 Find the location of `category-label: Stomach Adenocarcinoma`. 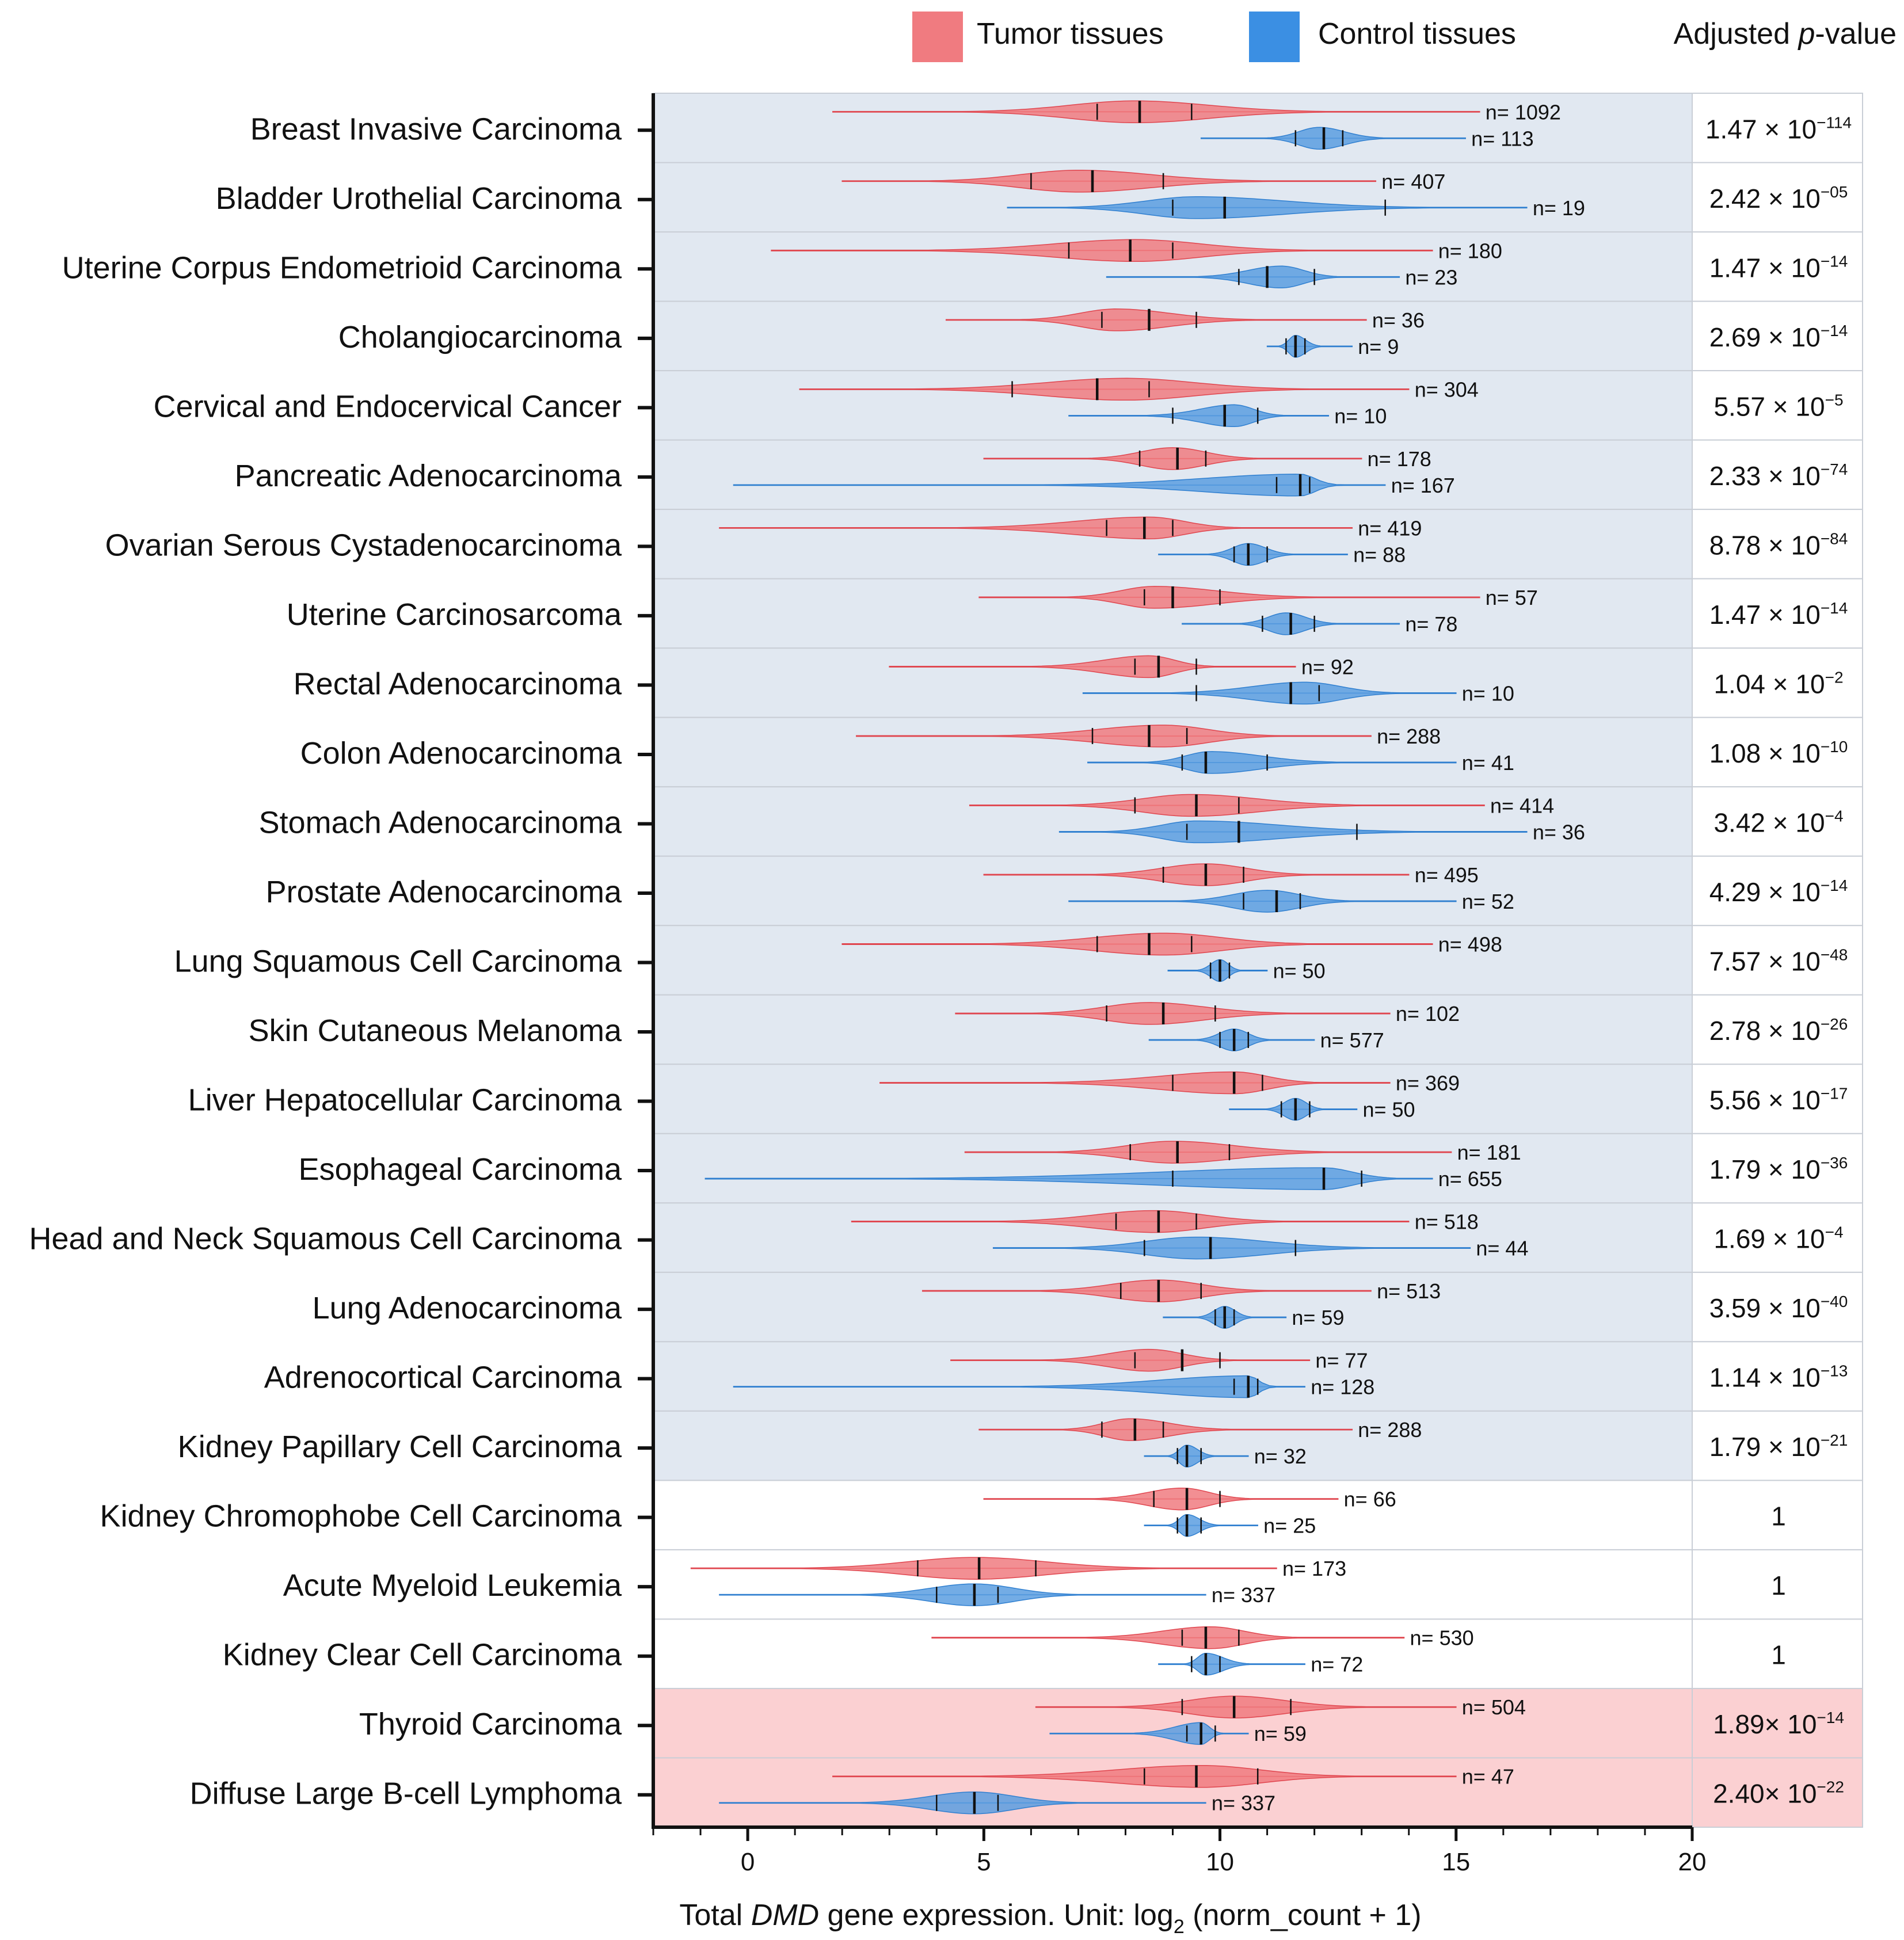

category-label: Stomach Adenocarcinoma is located at coordinates (441, 822).